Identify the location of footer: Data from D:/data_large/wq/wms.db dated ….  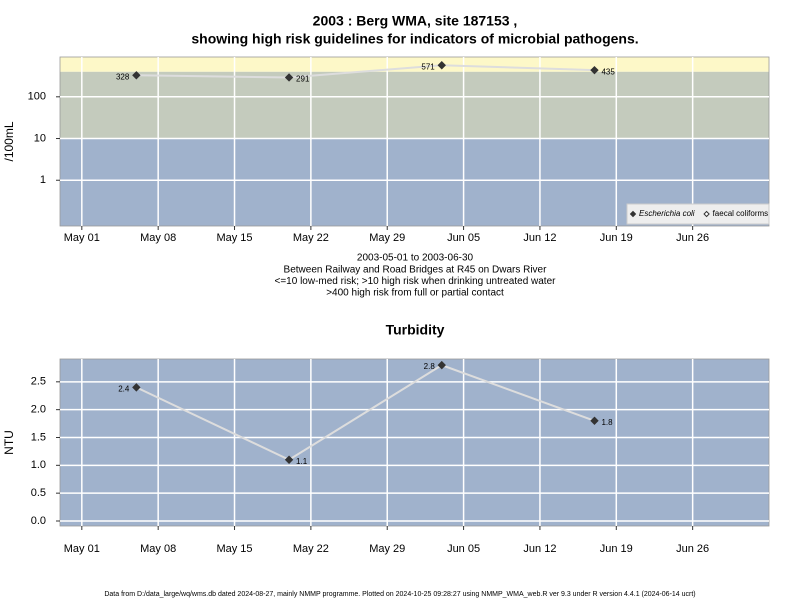
(399, 594).